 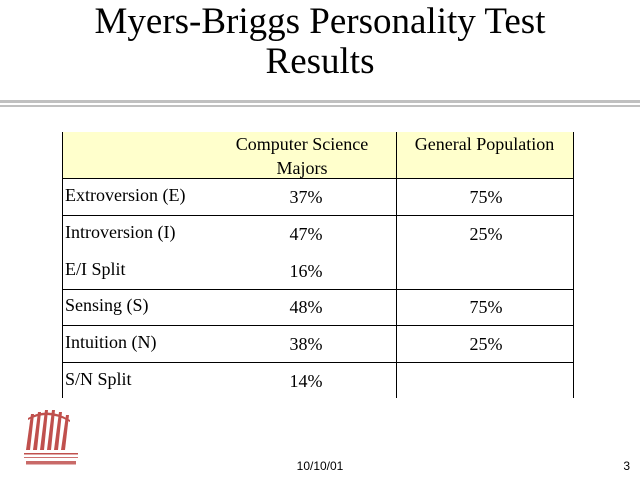 I want to click on table-border-right, so click(x=573, y=265).